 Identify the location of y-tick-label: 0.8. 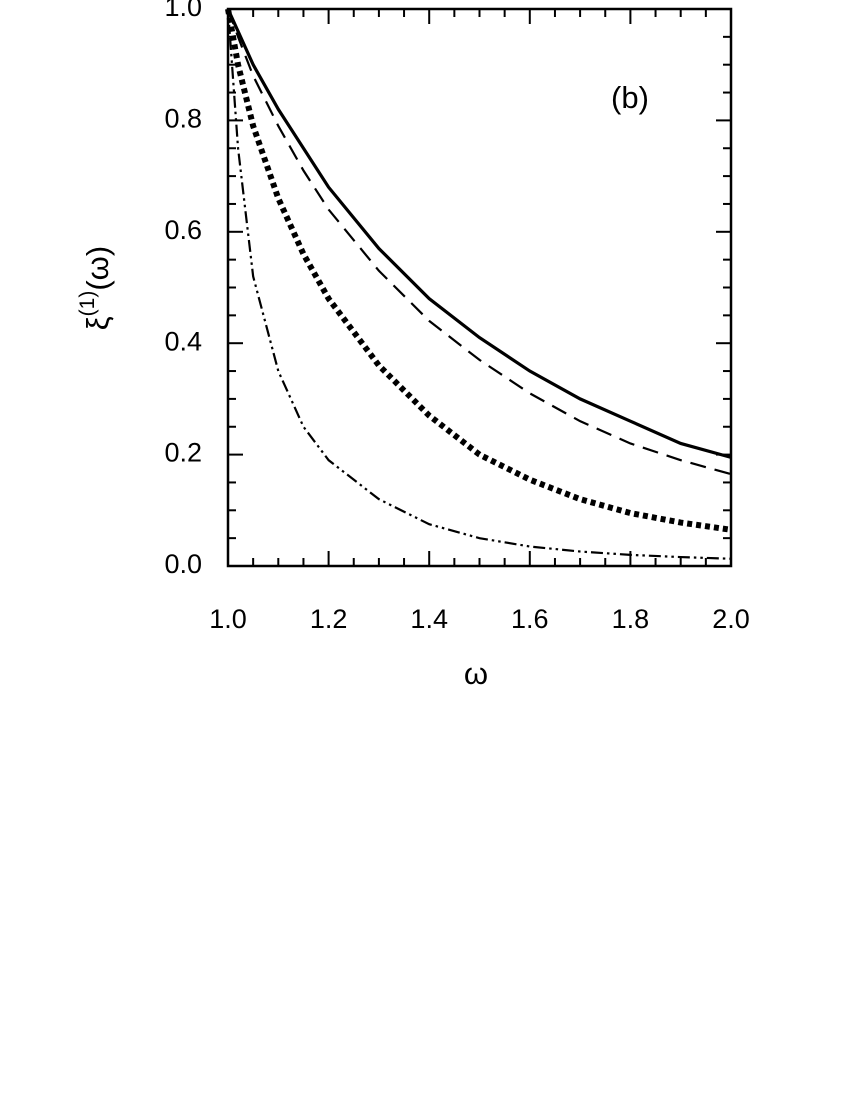
(183, 119).